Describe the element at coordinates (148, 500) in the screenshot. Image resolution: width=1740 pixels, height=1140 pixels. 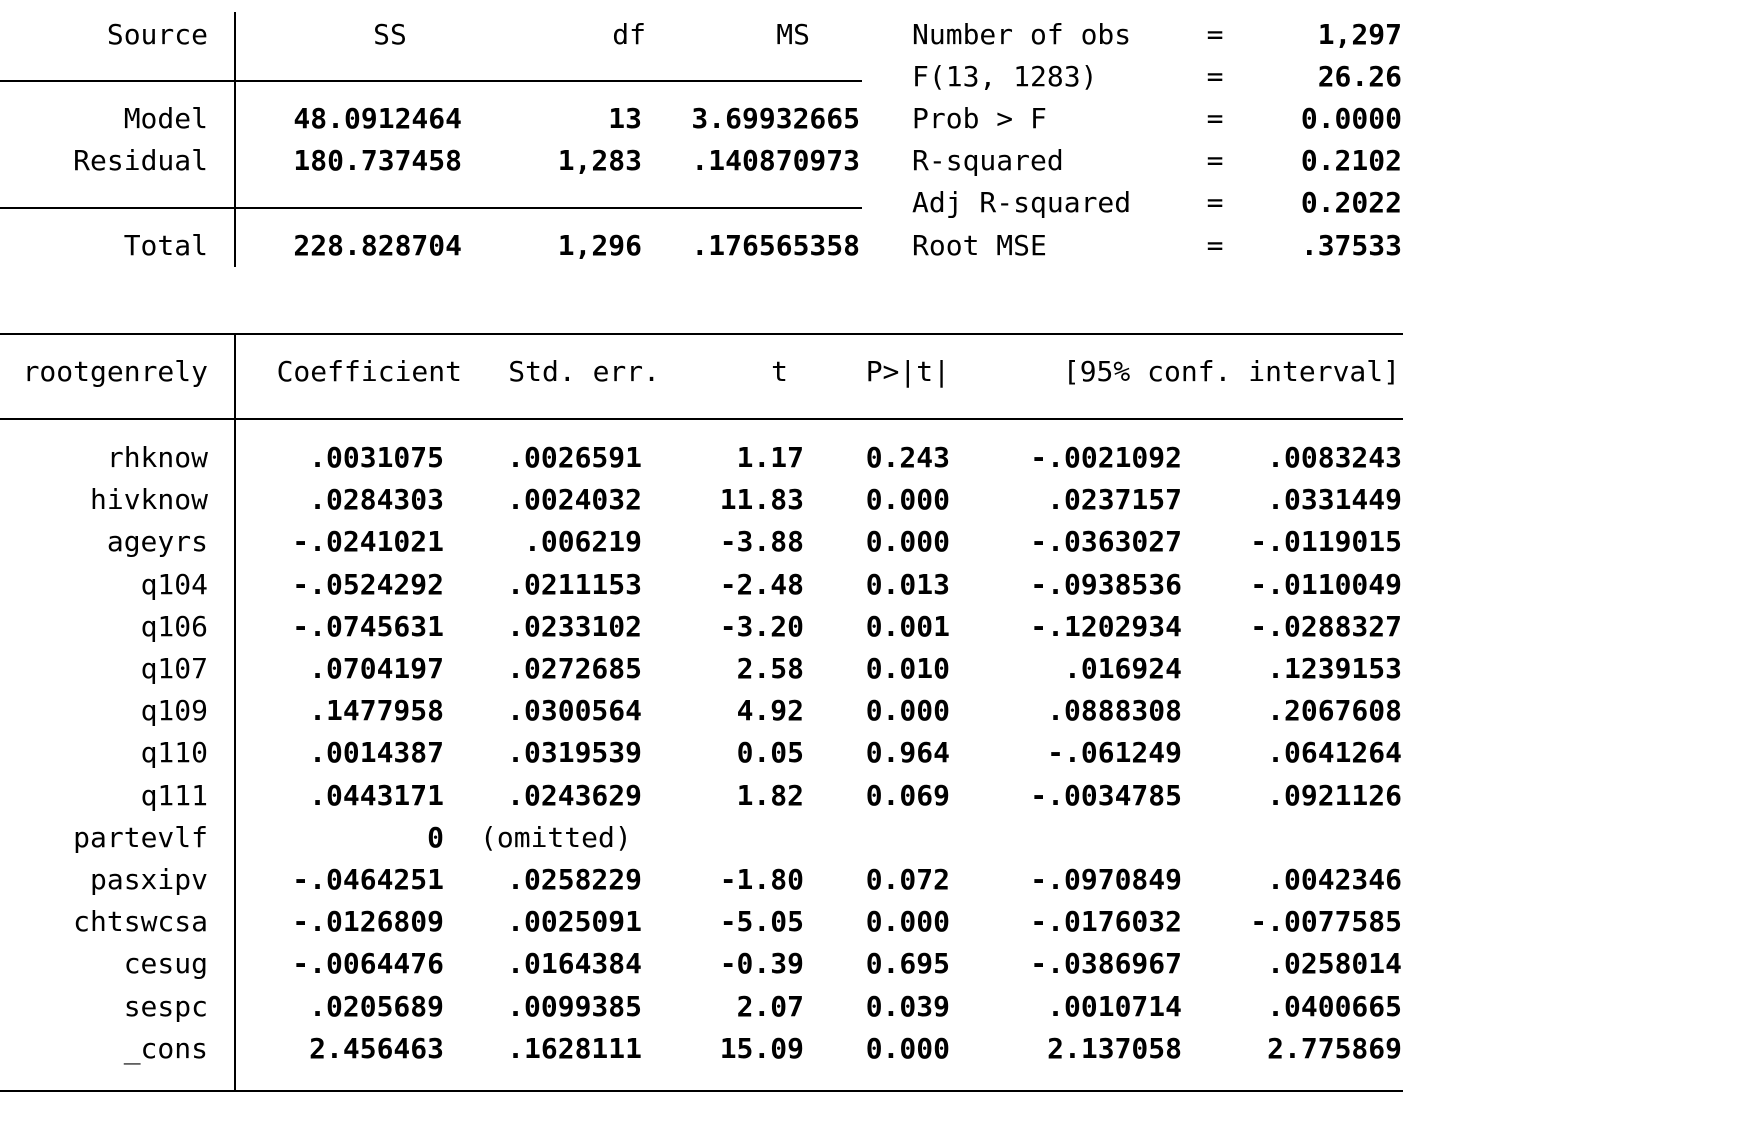
I see `coef-cell-variable: hivknow` at that location.